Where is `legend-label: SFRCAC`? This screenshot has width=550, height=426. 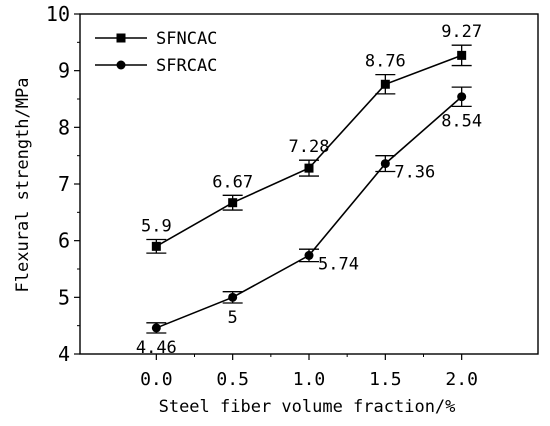
legend-label: SFRCAC is located at coordinates (186, 66).